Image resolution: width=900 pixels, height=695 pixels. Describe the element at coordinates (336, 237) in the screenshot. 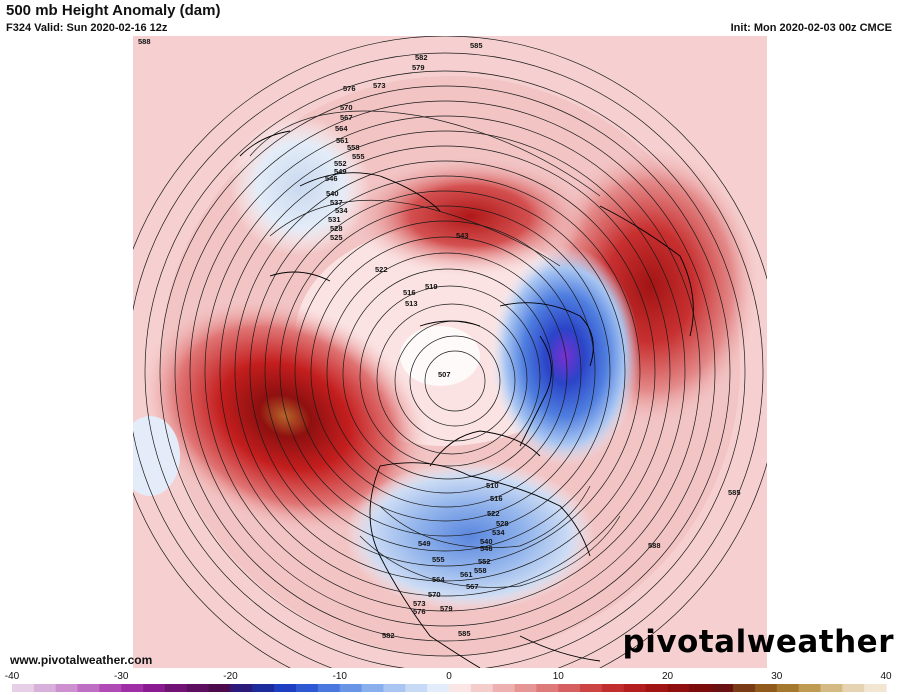

I see `contour-label: 525` at that location.